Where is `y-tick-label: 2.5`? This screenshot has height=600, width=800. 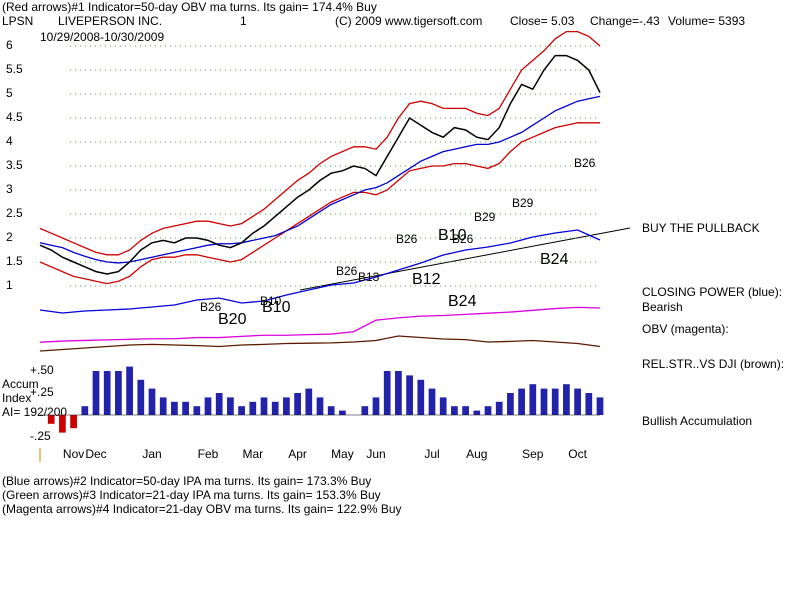 y-tick-label: 2.5 is located at coordinates (14, 213).